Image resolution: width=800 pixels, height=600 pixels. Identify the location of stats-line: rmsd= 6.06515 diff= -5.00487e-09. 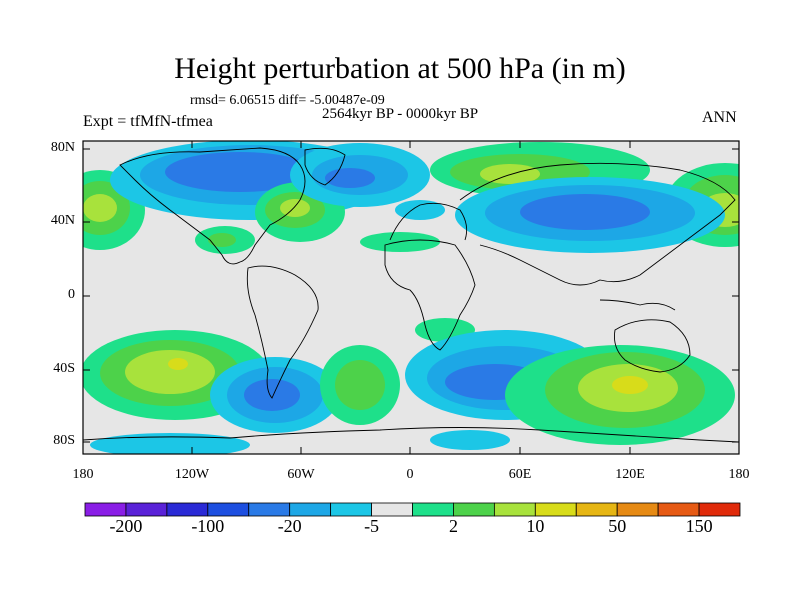
(287, 100).